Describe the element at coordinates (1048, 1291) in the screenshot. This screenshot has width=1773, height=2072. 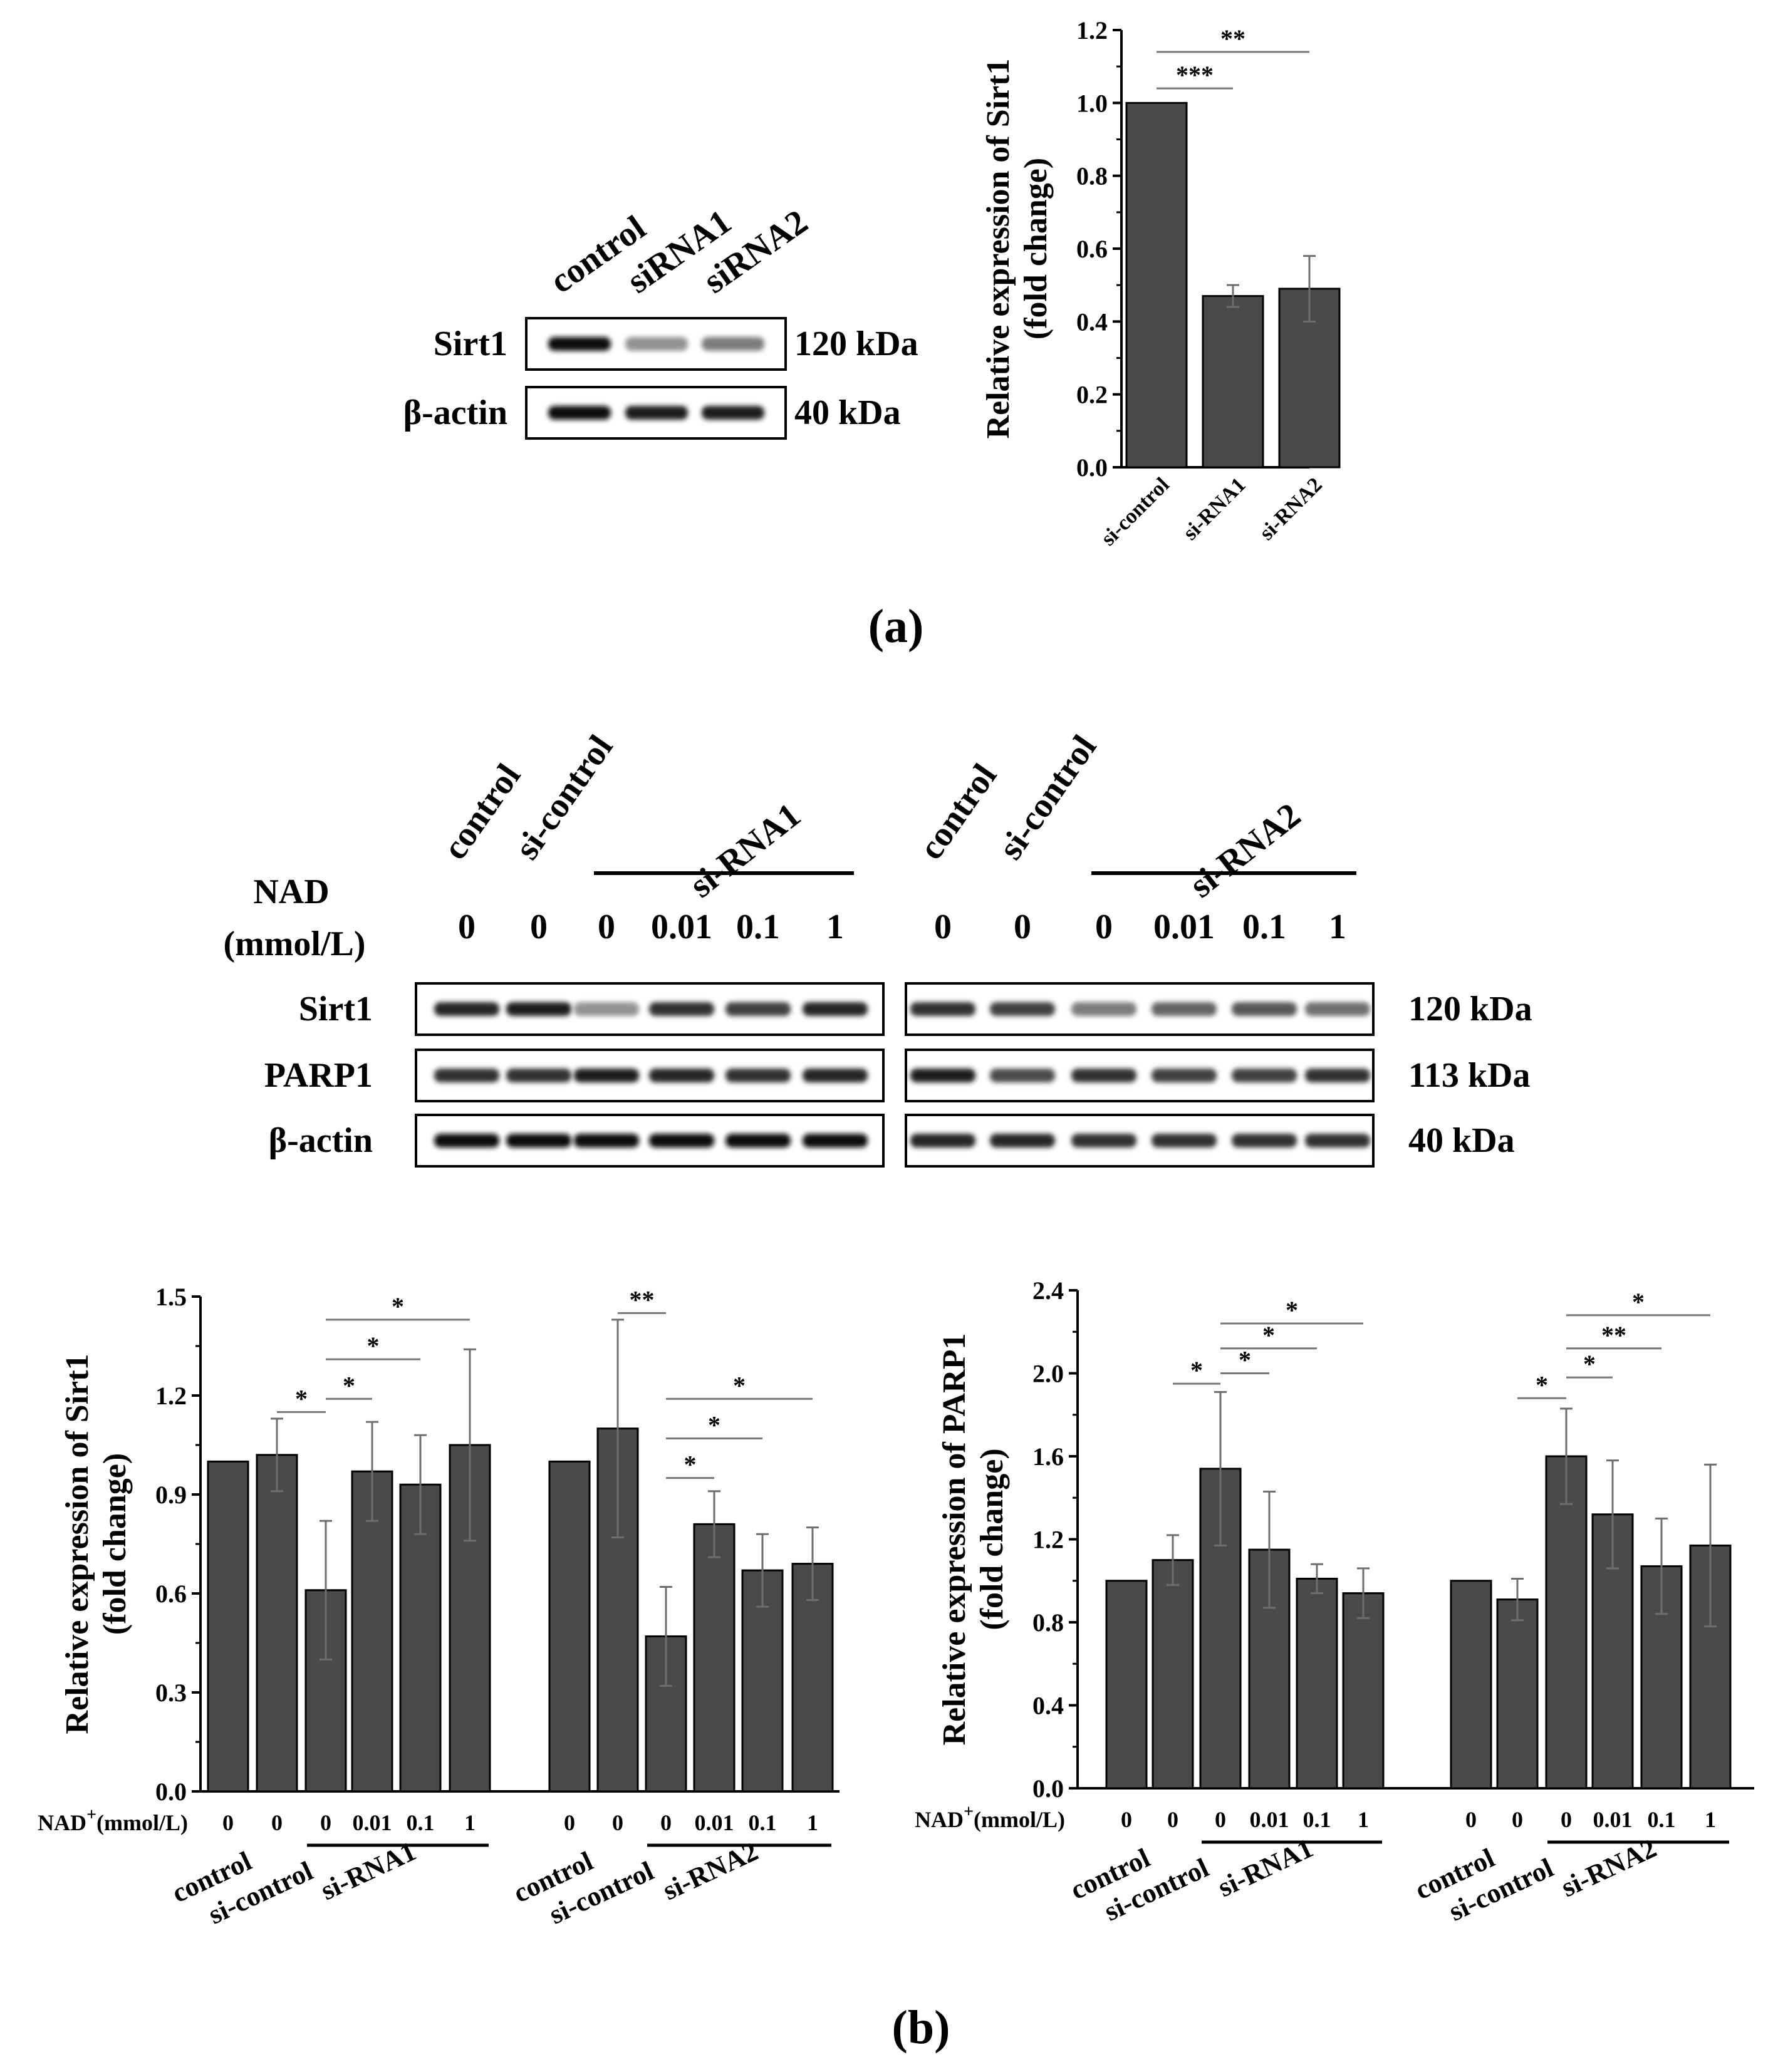
I see `y-tick-label: 2.4` at that location.